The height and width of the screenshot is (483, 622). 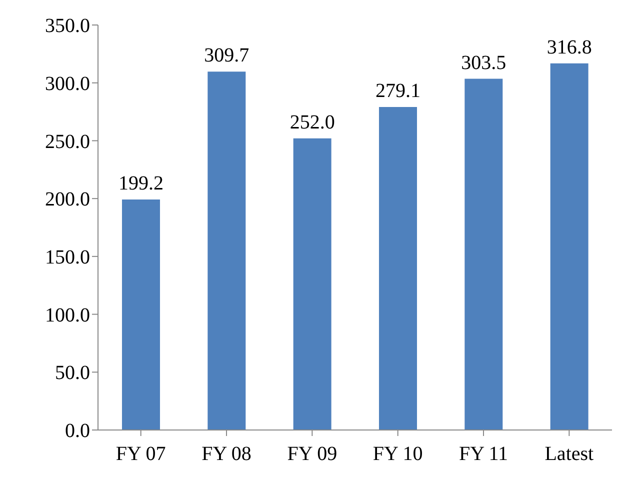 What do you see at coordinates (67, 83) in the screenshot?
I see `y-tick-label: 300.0` at bounding box center [67, 83].